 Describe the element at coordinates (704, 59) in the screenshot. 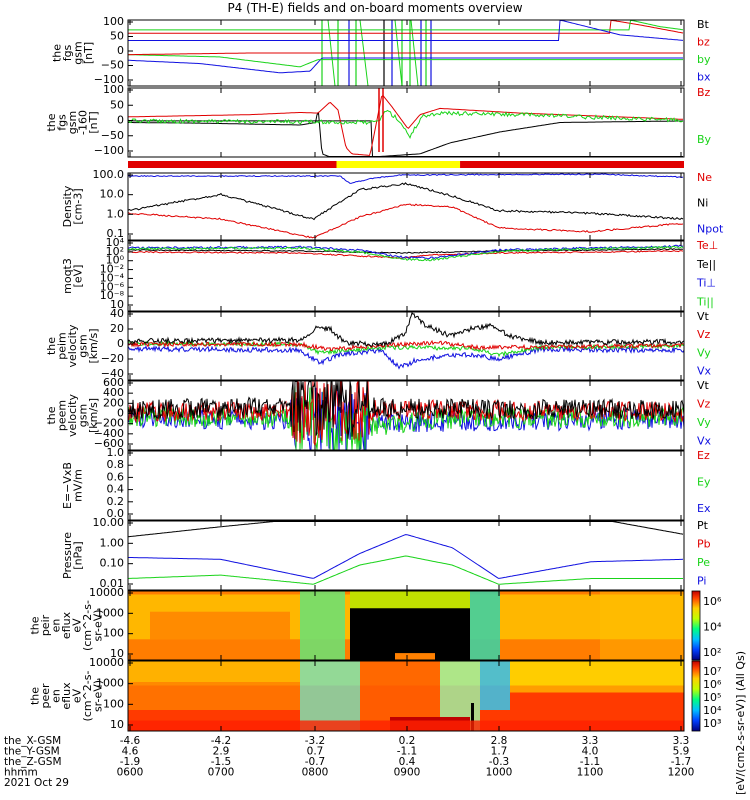

I see `legend-entry: by` at that location.